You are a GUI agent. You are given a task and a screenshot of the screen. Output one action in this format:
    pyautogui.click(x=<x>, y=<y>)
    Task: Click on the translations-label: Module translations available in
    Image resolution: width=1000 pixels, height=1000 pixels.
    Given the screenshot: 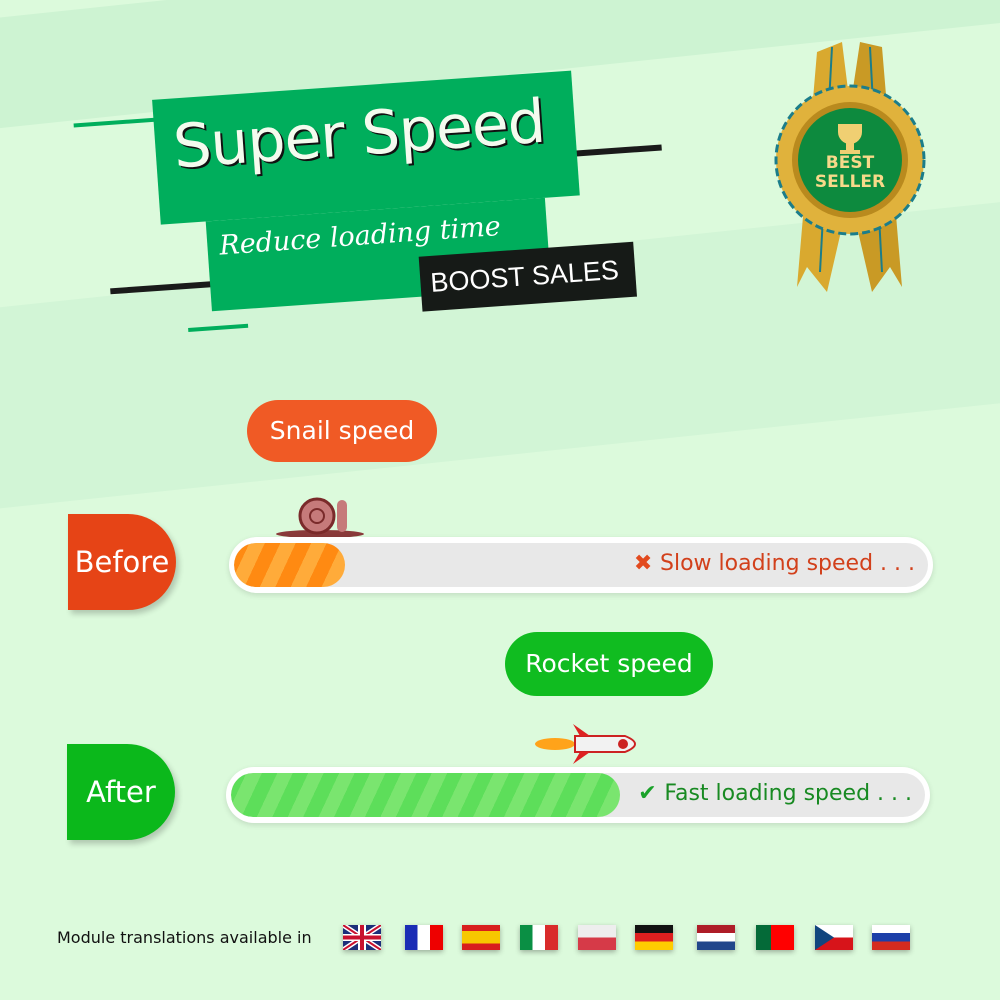 What is the action you would take?
    pyautogui.click(x=184, y=937)
    